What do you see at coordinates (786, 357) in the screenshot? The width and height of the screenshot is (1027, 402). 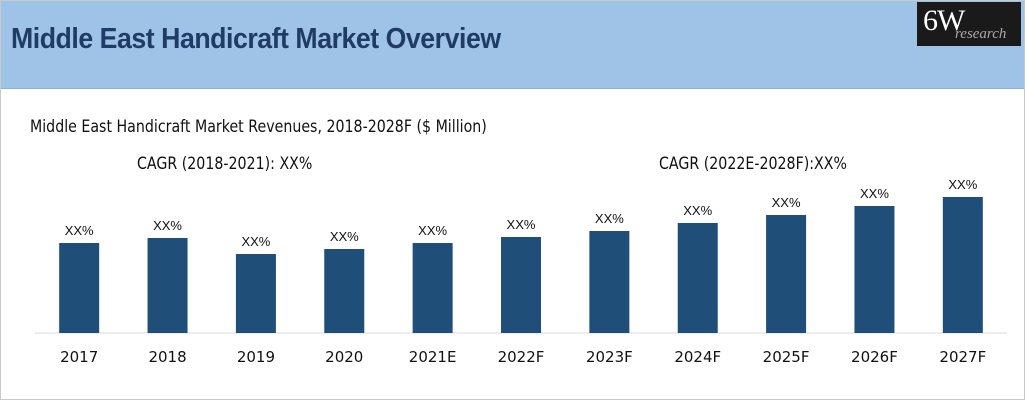 I see `x-tick-label-2025F: 2025F` at bounding box center [786, 357].